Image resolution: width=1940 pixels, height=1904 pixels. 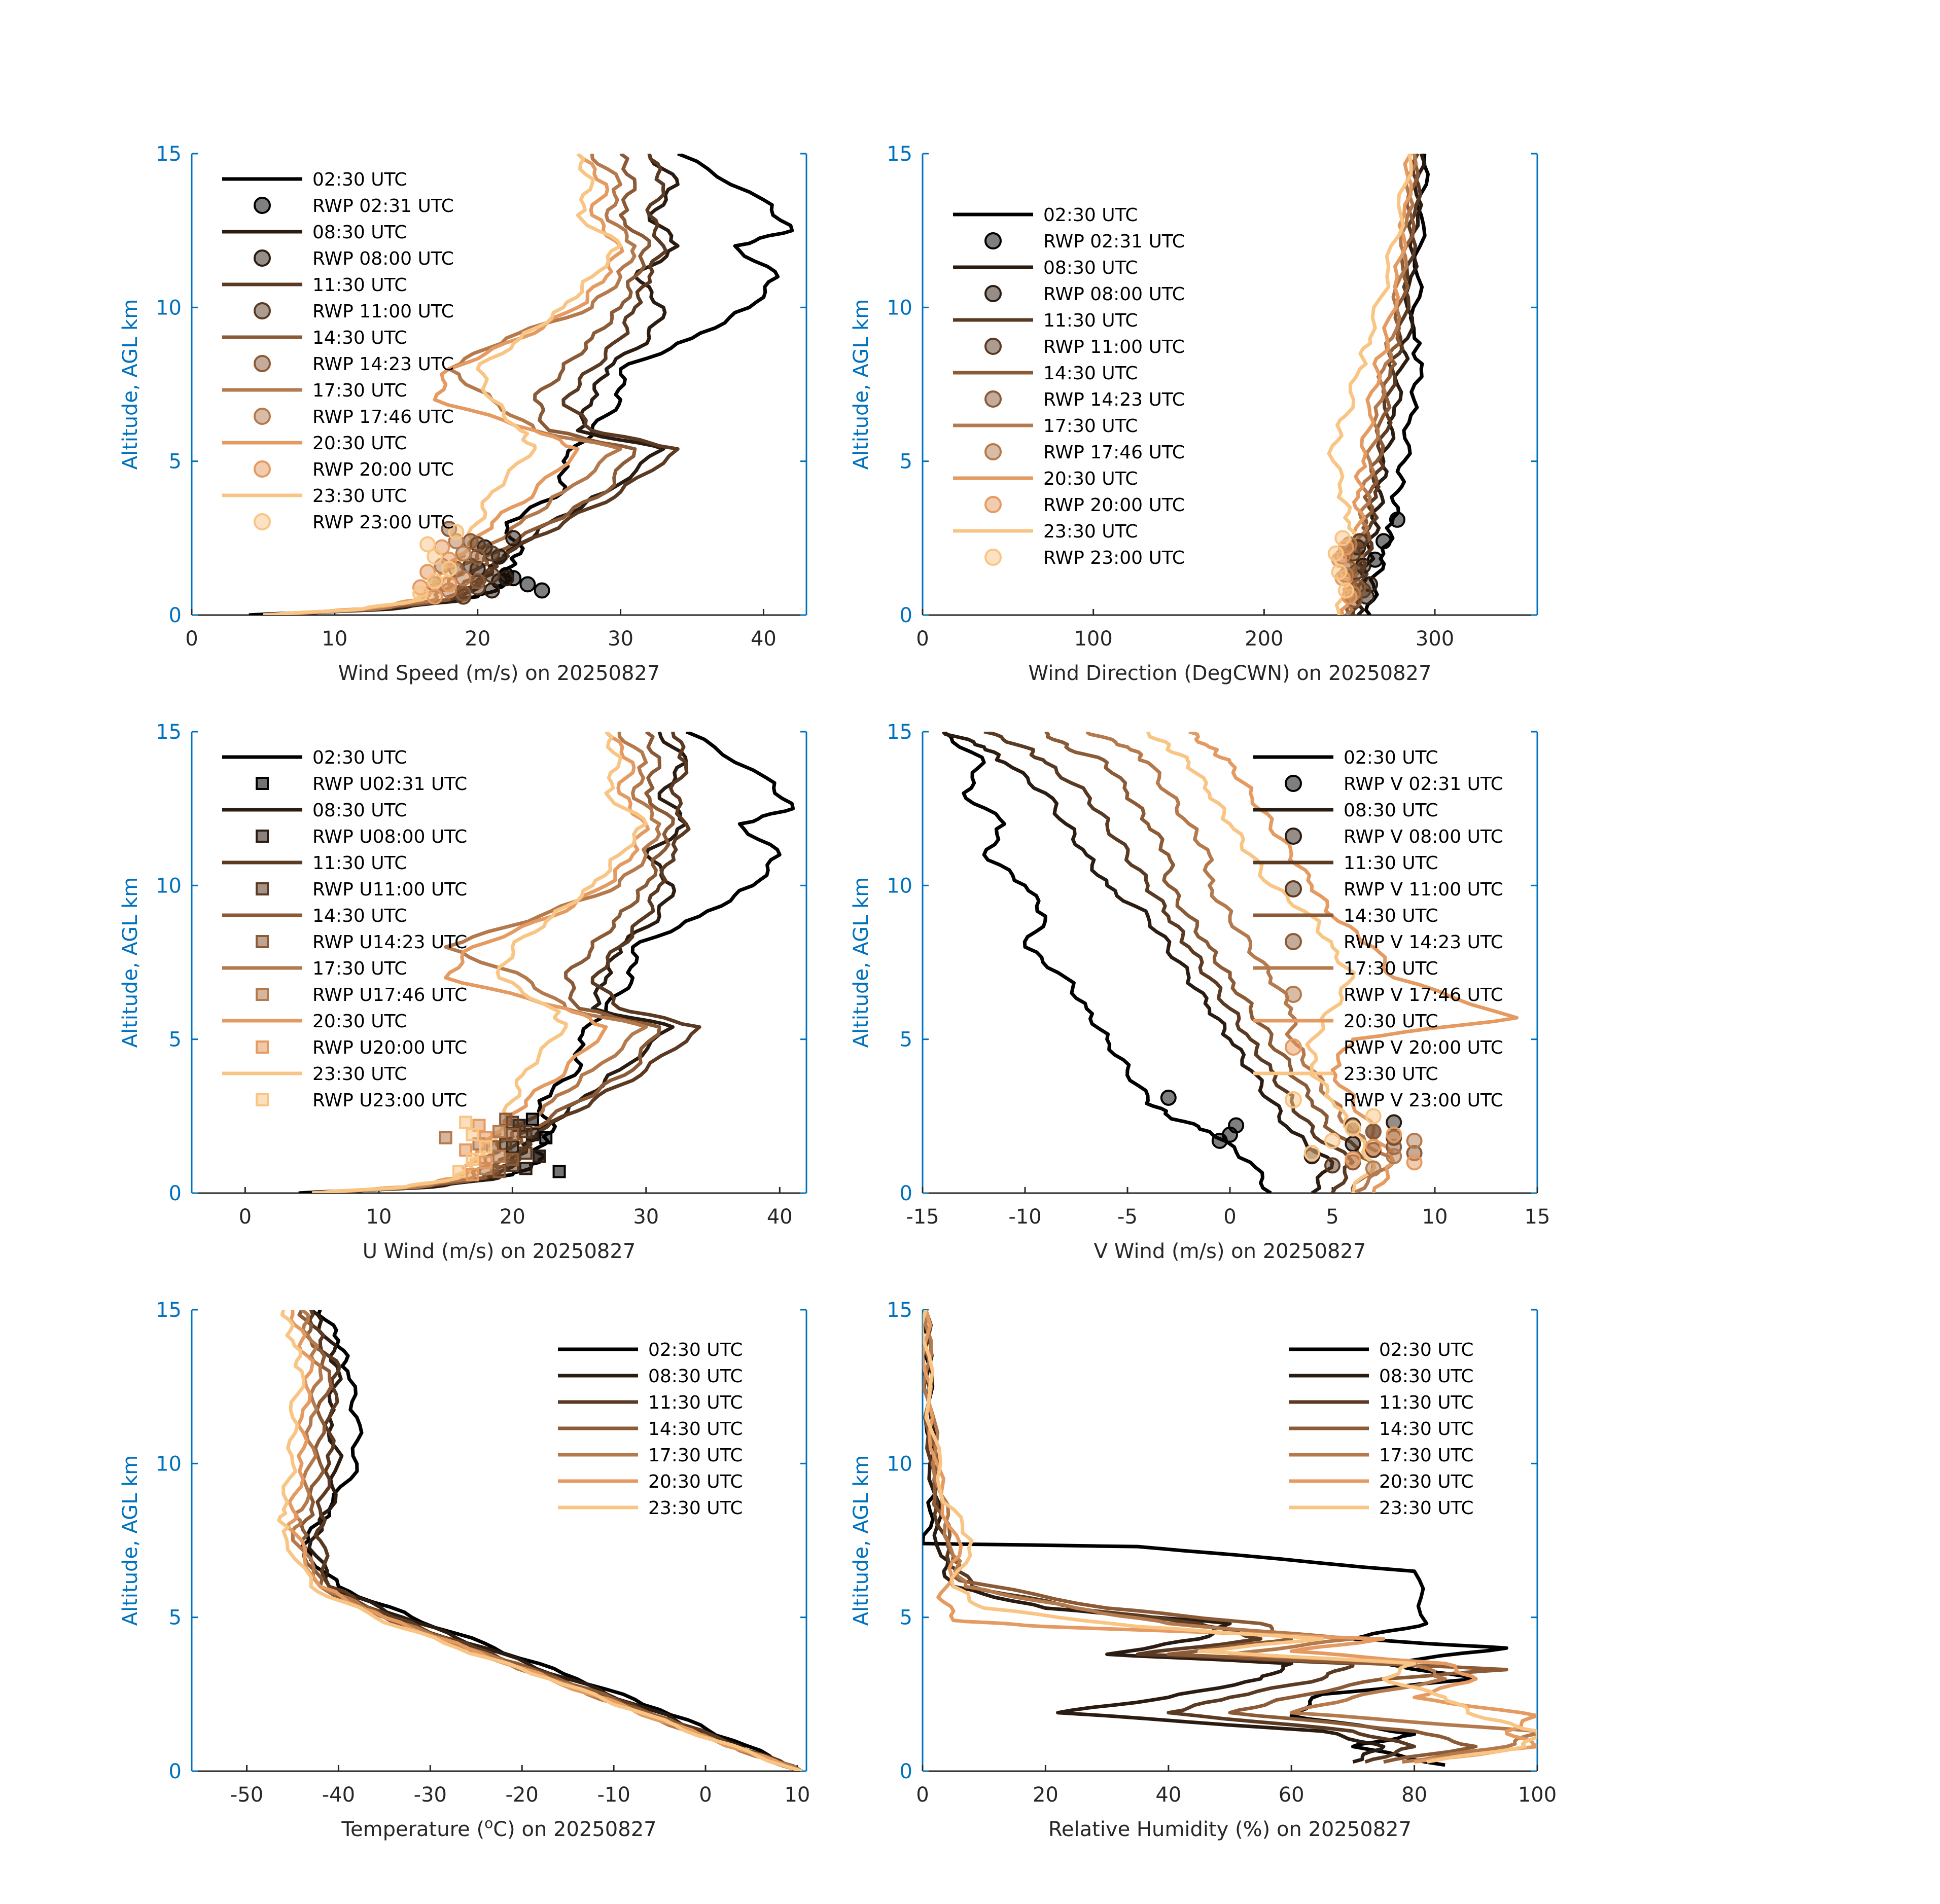 What do you see at coordinates (389, 995) in the screenshot?
I see `legend-label: RWP U17:46 UTC` at bounding box center [389, 995].